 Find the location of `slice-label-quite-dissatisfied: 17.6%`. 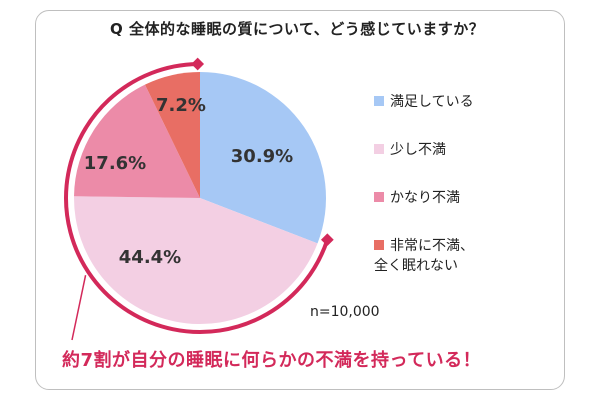

slice-label-quite-dissatisfied: 17.6% is located at coordinates (115, 163).